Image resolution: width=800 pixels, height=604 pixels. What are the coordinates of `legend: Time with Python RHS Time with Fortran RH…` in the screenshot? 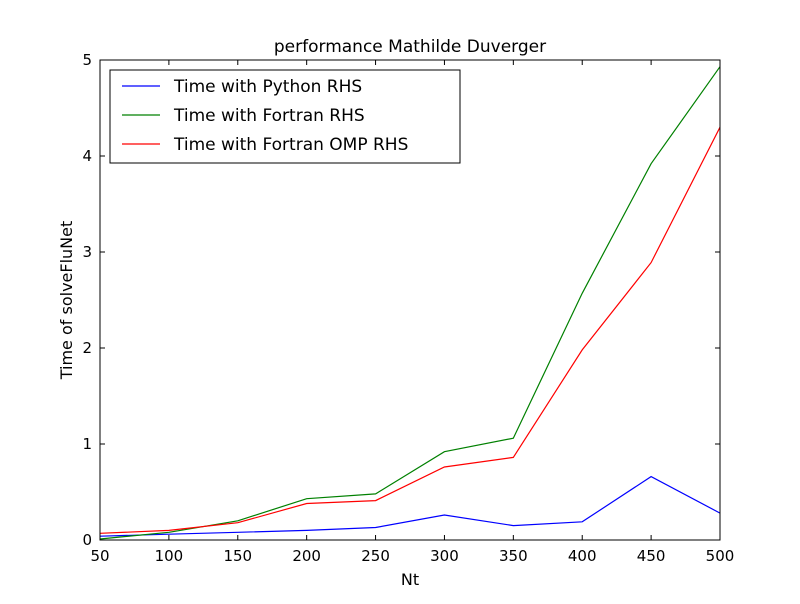 It's located at (285, 116).